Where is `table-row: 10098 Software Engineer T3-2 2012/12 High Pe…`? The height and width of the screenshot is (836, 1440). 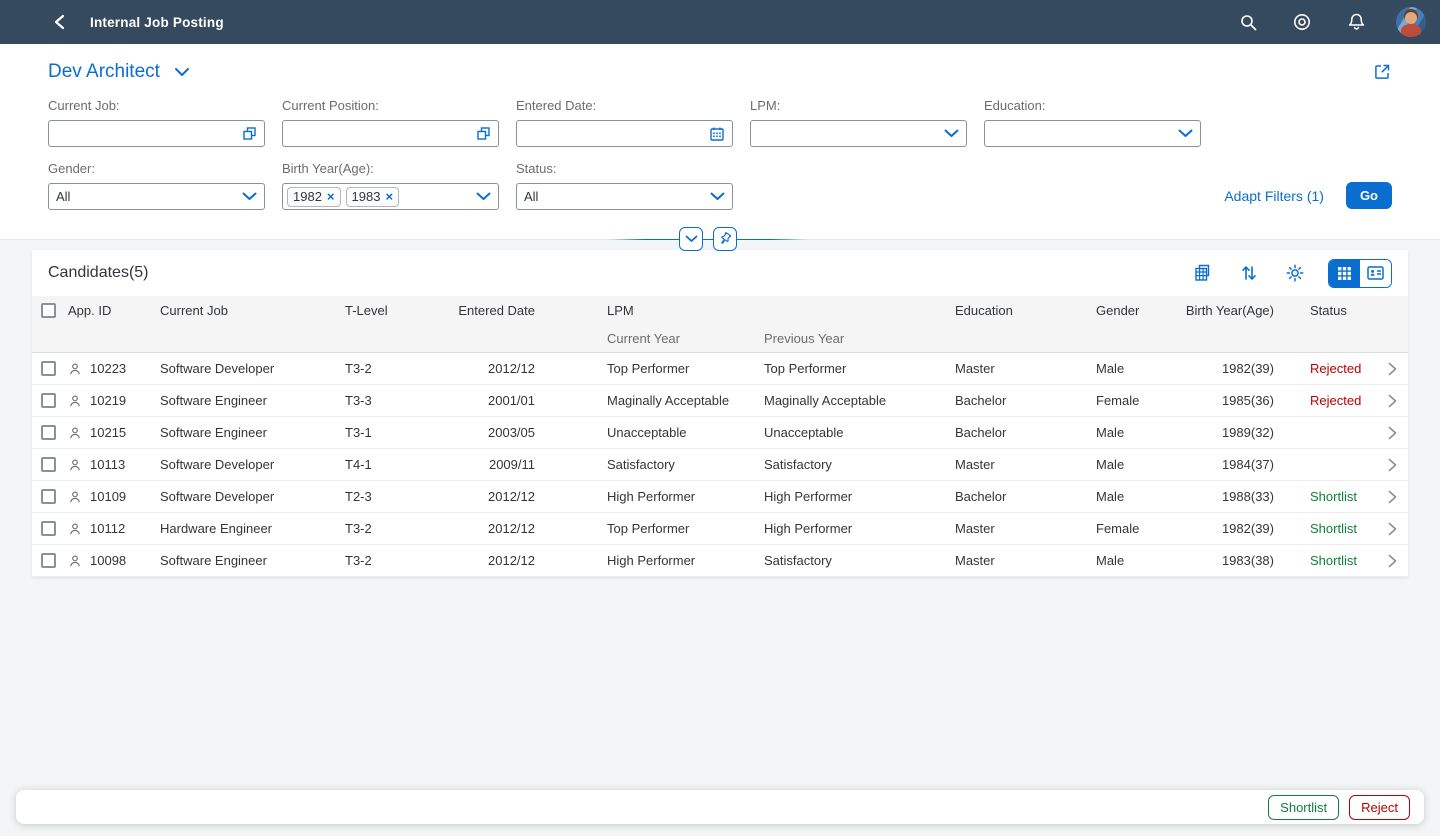
table-row: 10098 Software Engineer T3-2 2012/12 High Pe… is located at coordinates (720, 561).